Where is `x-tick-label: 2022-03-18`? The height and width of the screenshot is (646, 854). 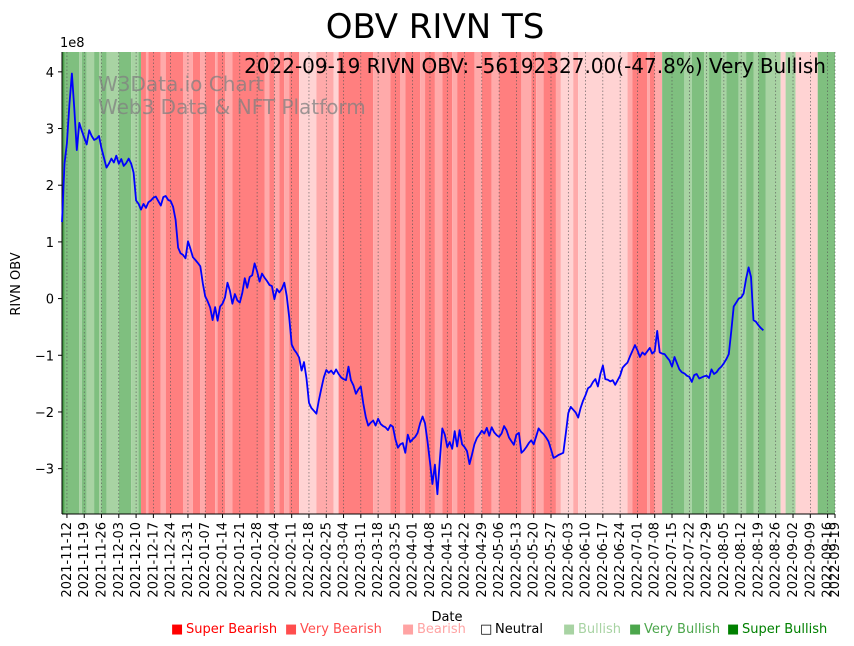
x-tick-label: 2022-03-18 is located at coordinates (378, 560).